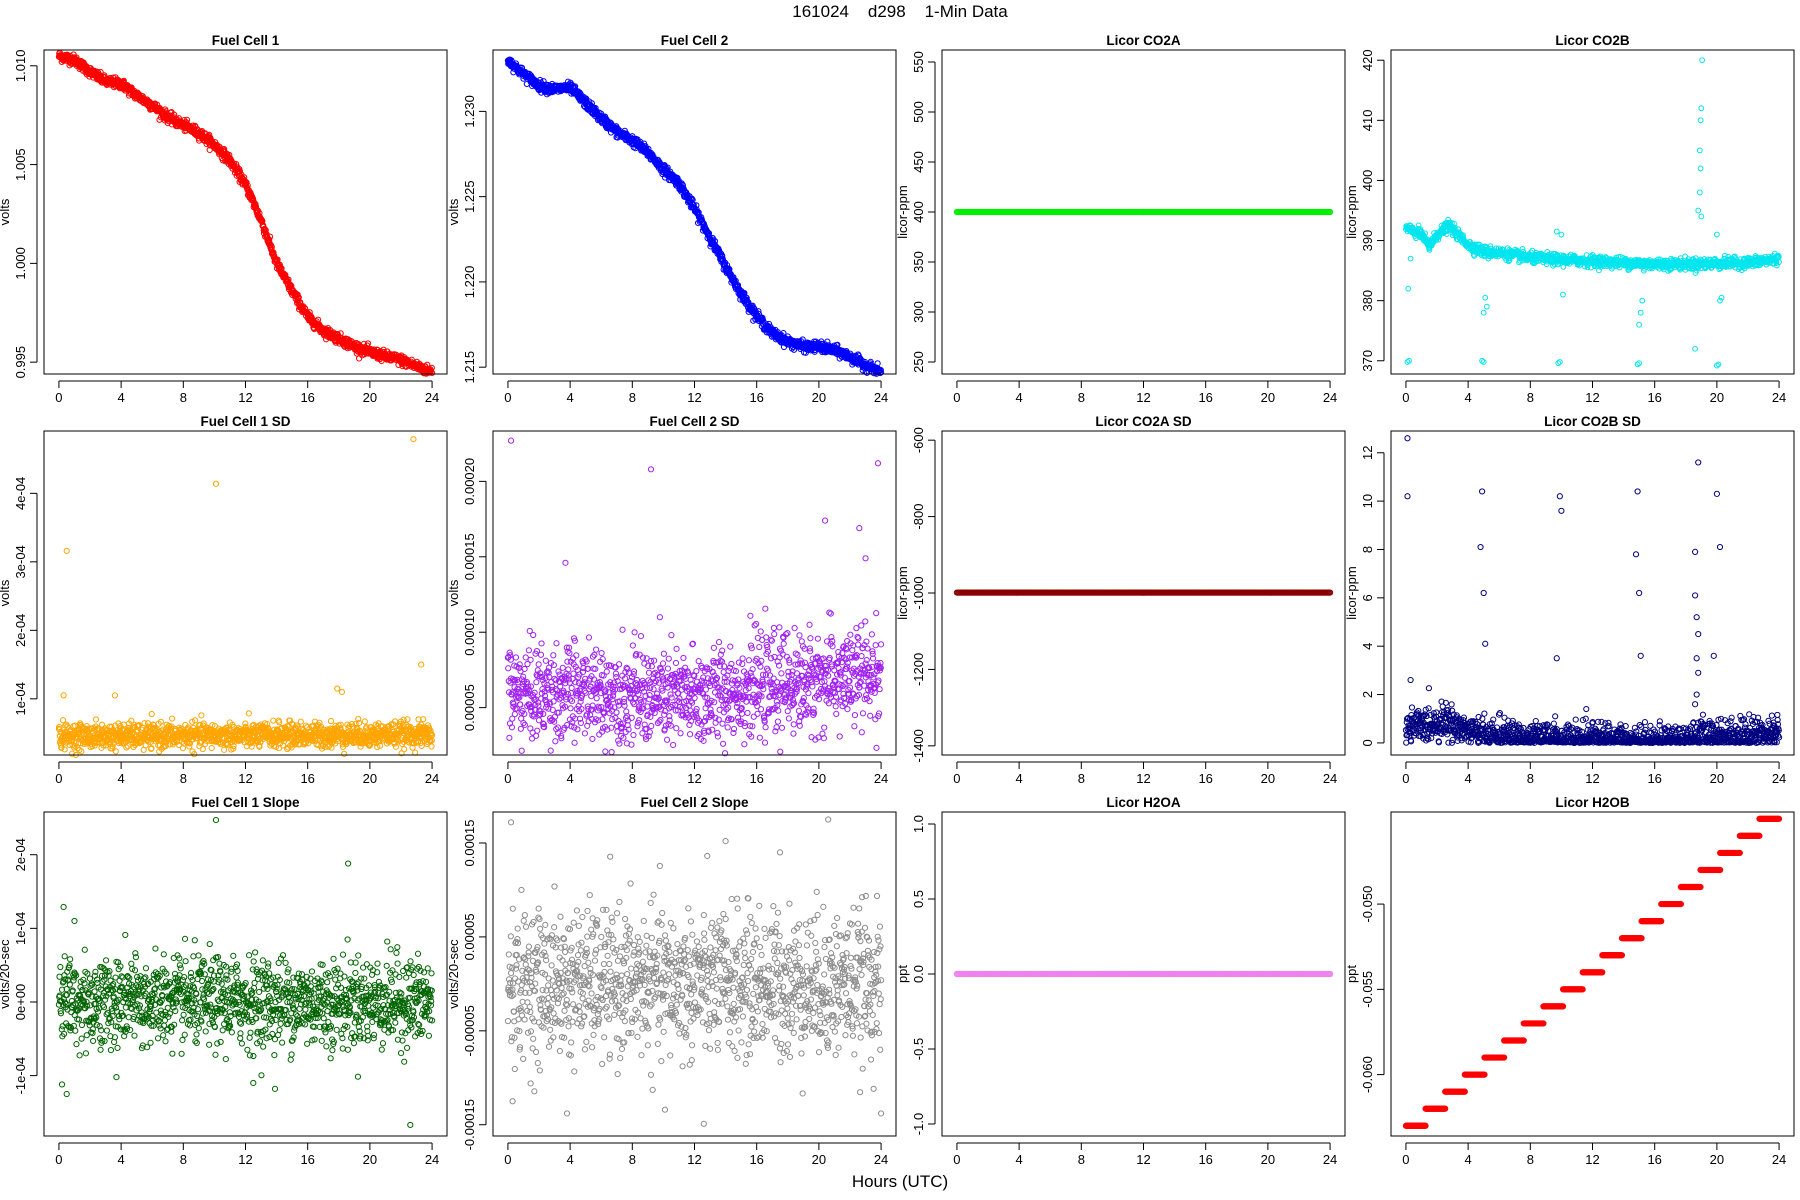 This screenshot has width=1800, height=1200. What do you see at coordinates (902, 211) in the screenshot?
I see `y-axis-label: licor-ppm` at bounding box center [902, 211].